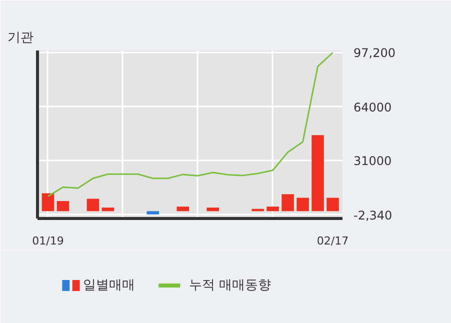 This screenshot has width=451, height=323. Describe the element at coordinates (21, 38) in the screenshot. I see `chart-title: 기관` at that location.